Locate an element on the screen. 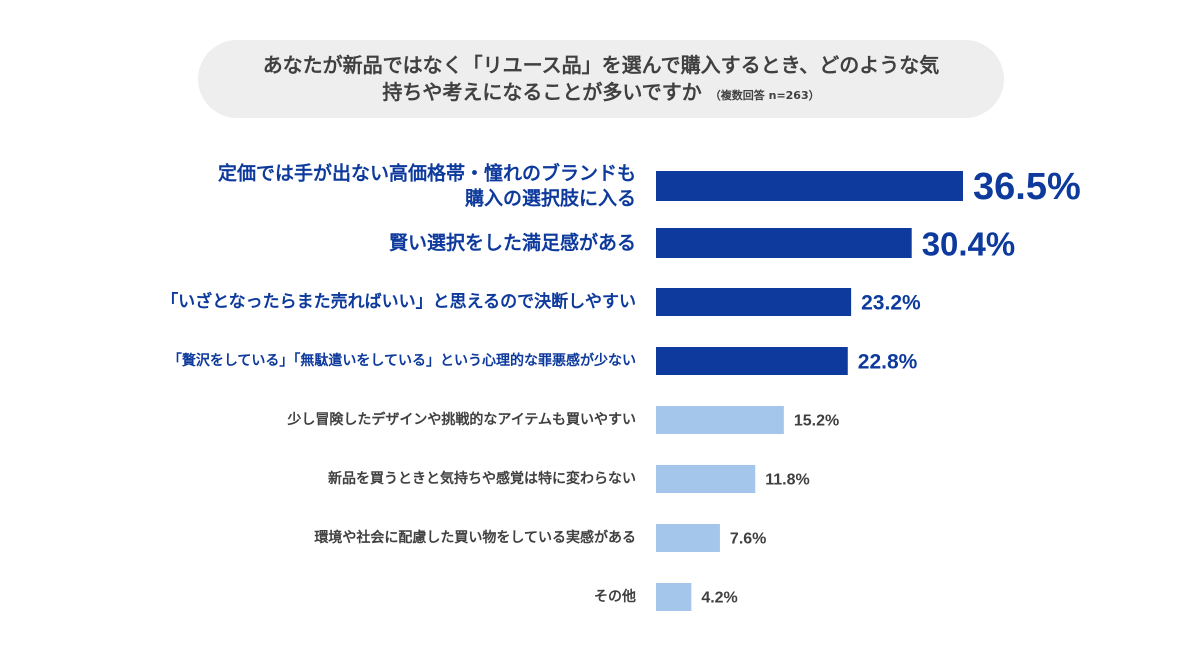 This screenshot has height=667, width=1199. category-label-8: その他 is located at coordinates (615, 596).